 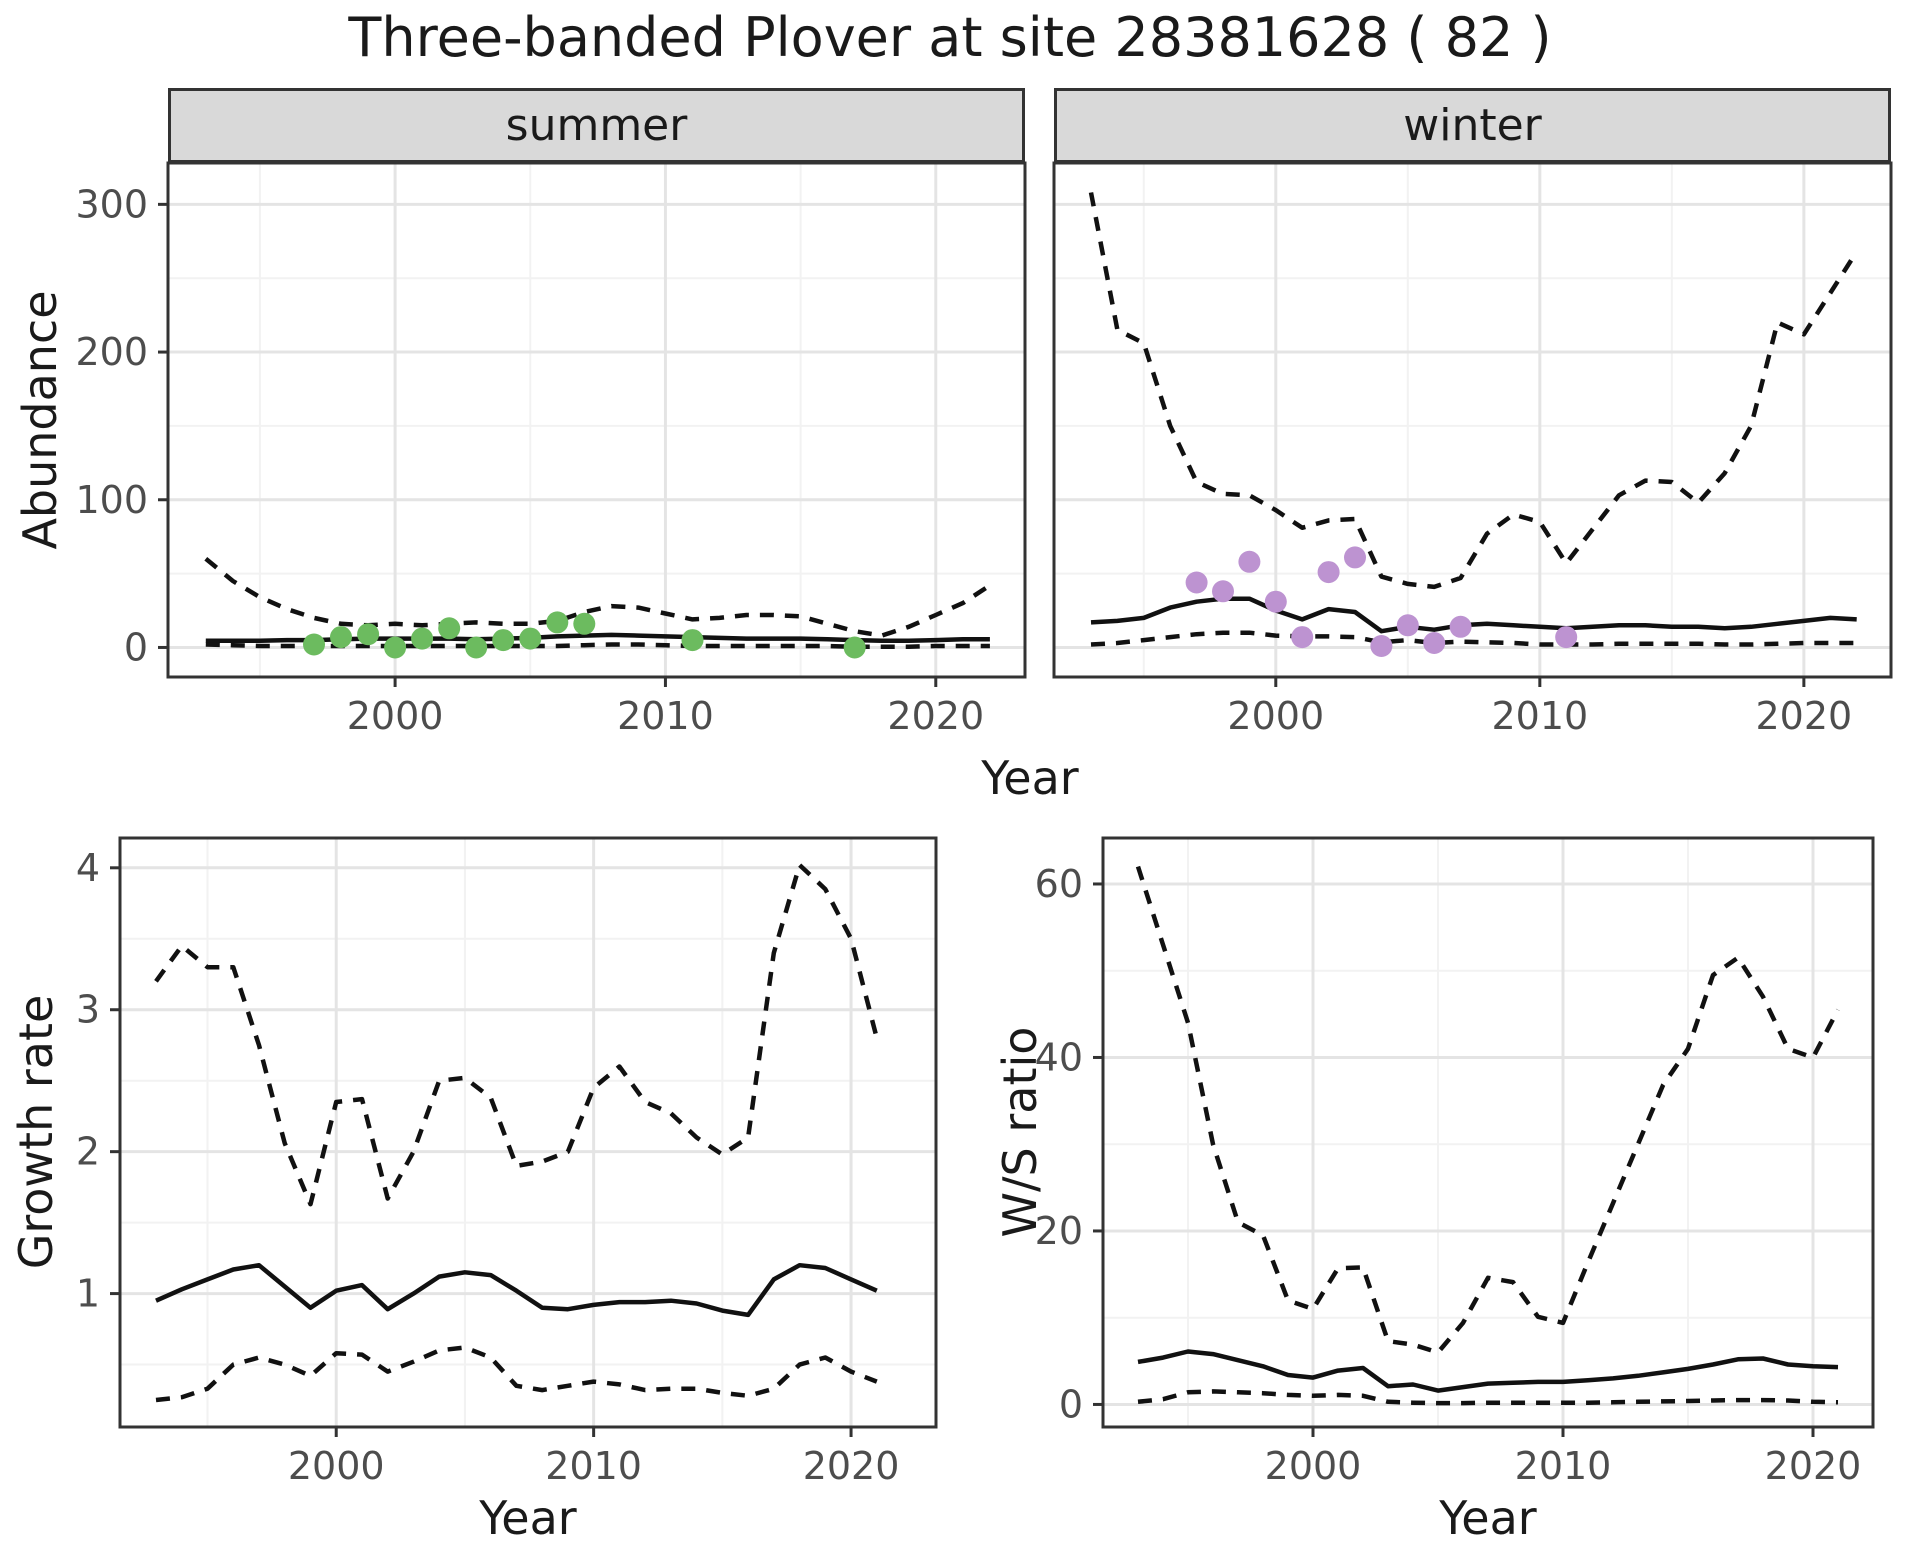 I want to click on facet-strip-winter: winter, so click(x=1472, y=125).